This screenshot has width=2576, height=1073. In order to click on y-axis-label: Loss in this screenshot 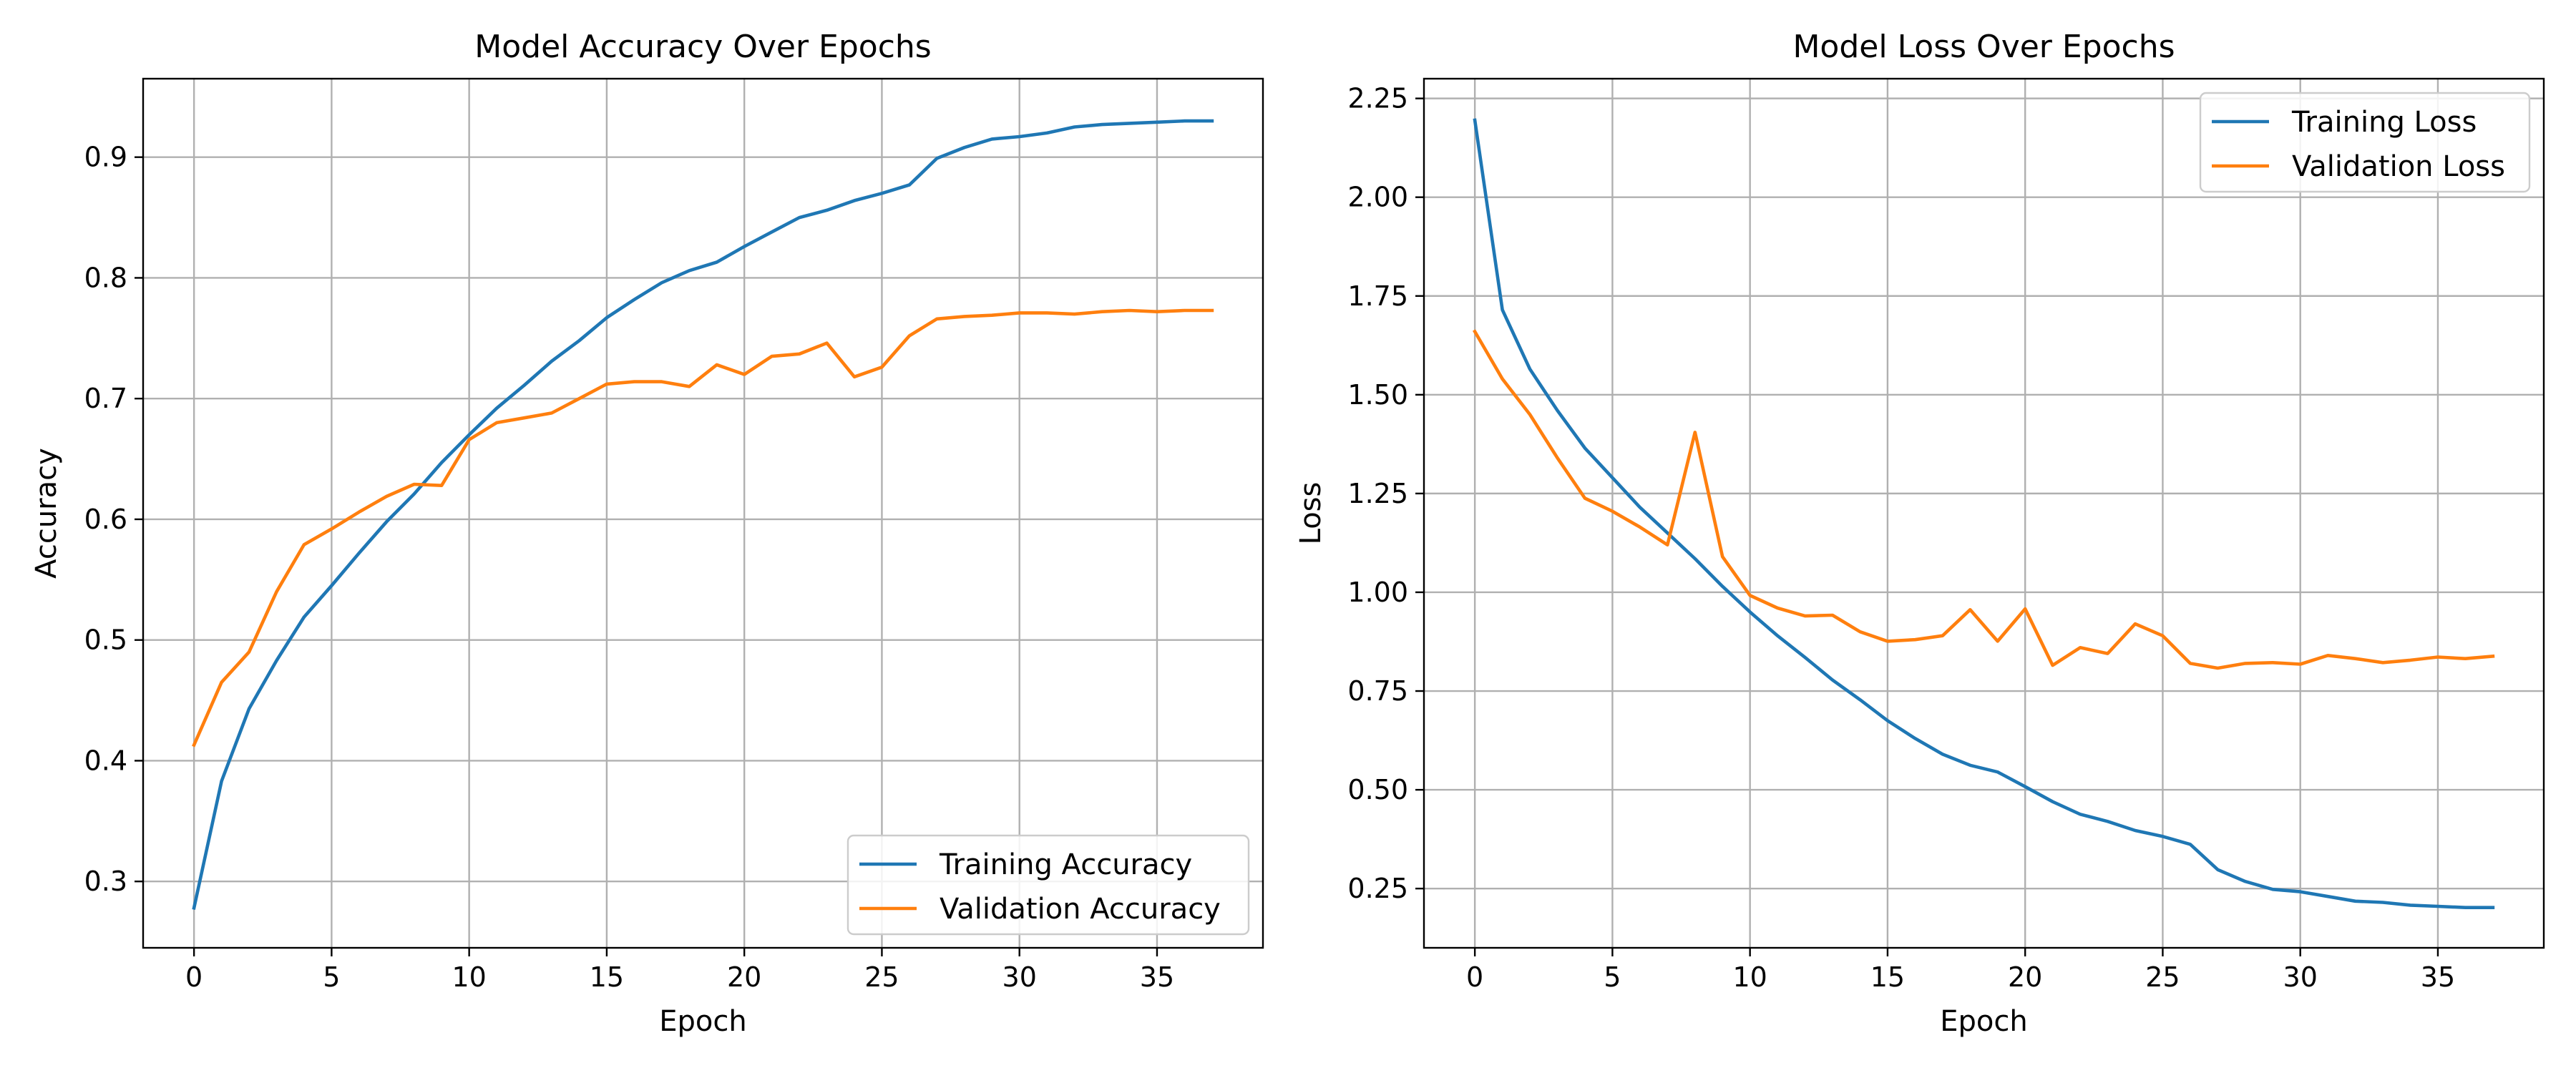, I will do `click(1310, 513)`.